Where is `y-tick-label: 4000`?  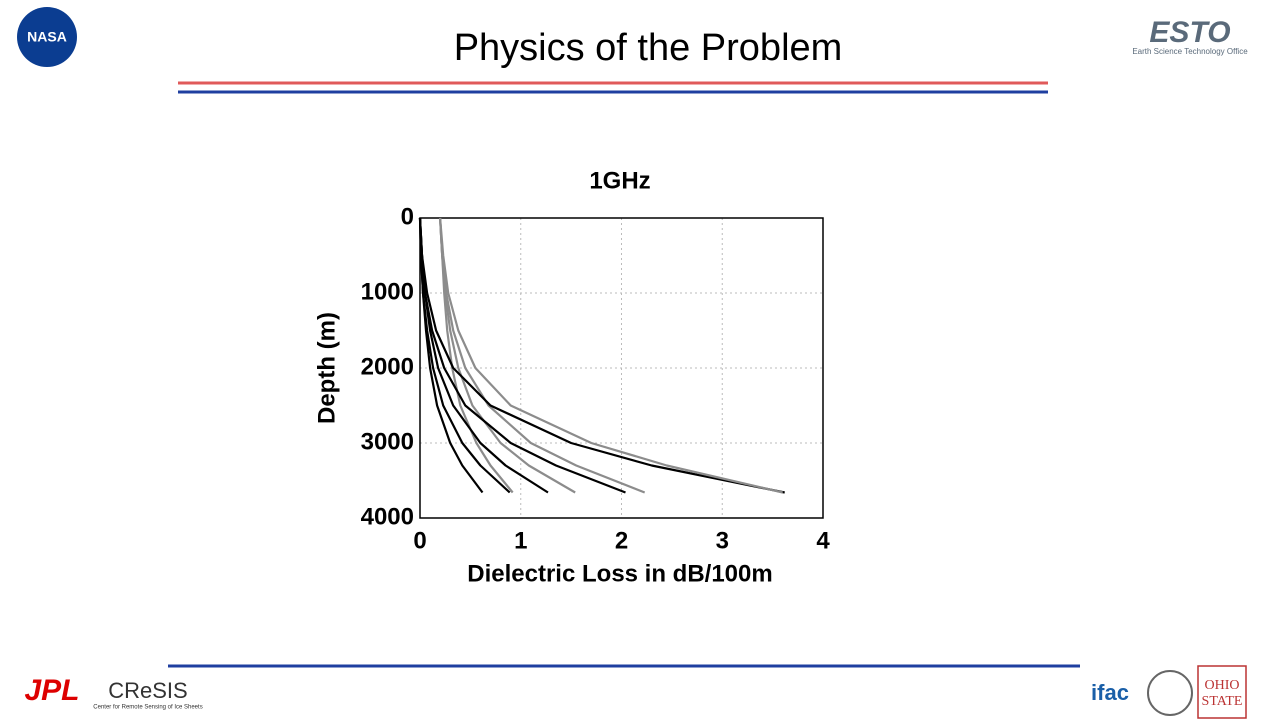 y-tick-label: 4000 is located at coordinates (387, 516).